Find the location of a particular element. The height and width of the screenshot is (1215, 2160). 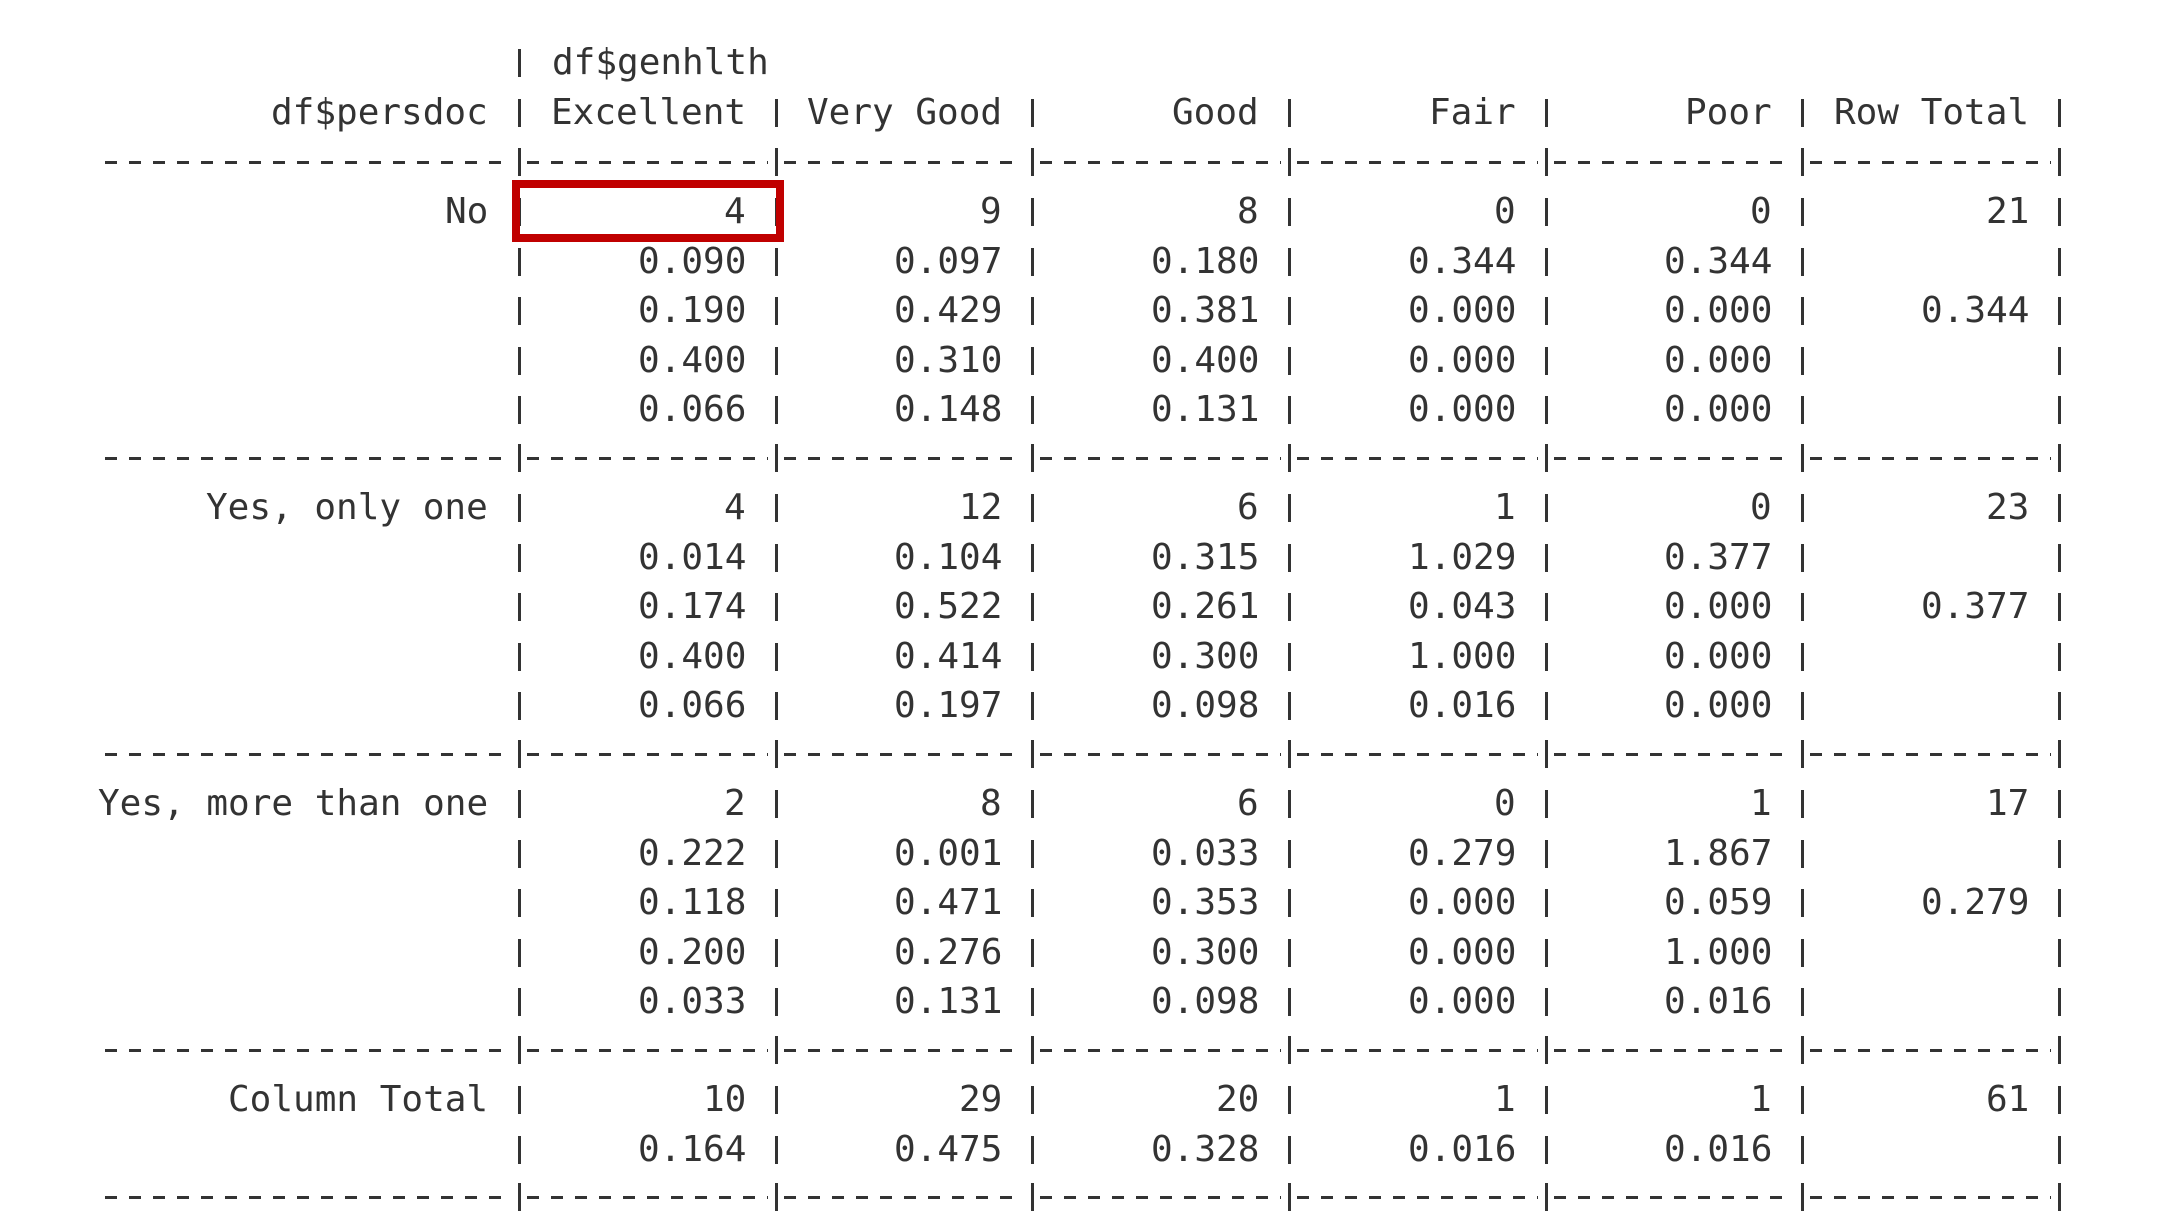

cell-count: 1 is located at coordinates (1505, 1099).